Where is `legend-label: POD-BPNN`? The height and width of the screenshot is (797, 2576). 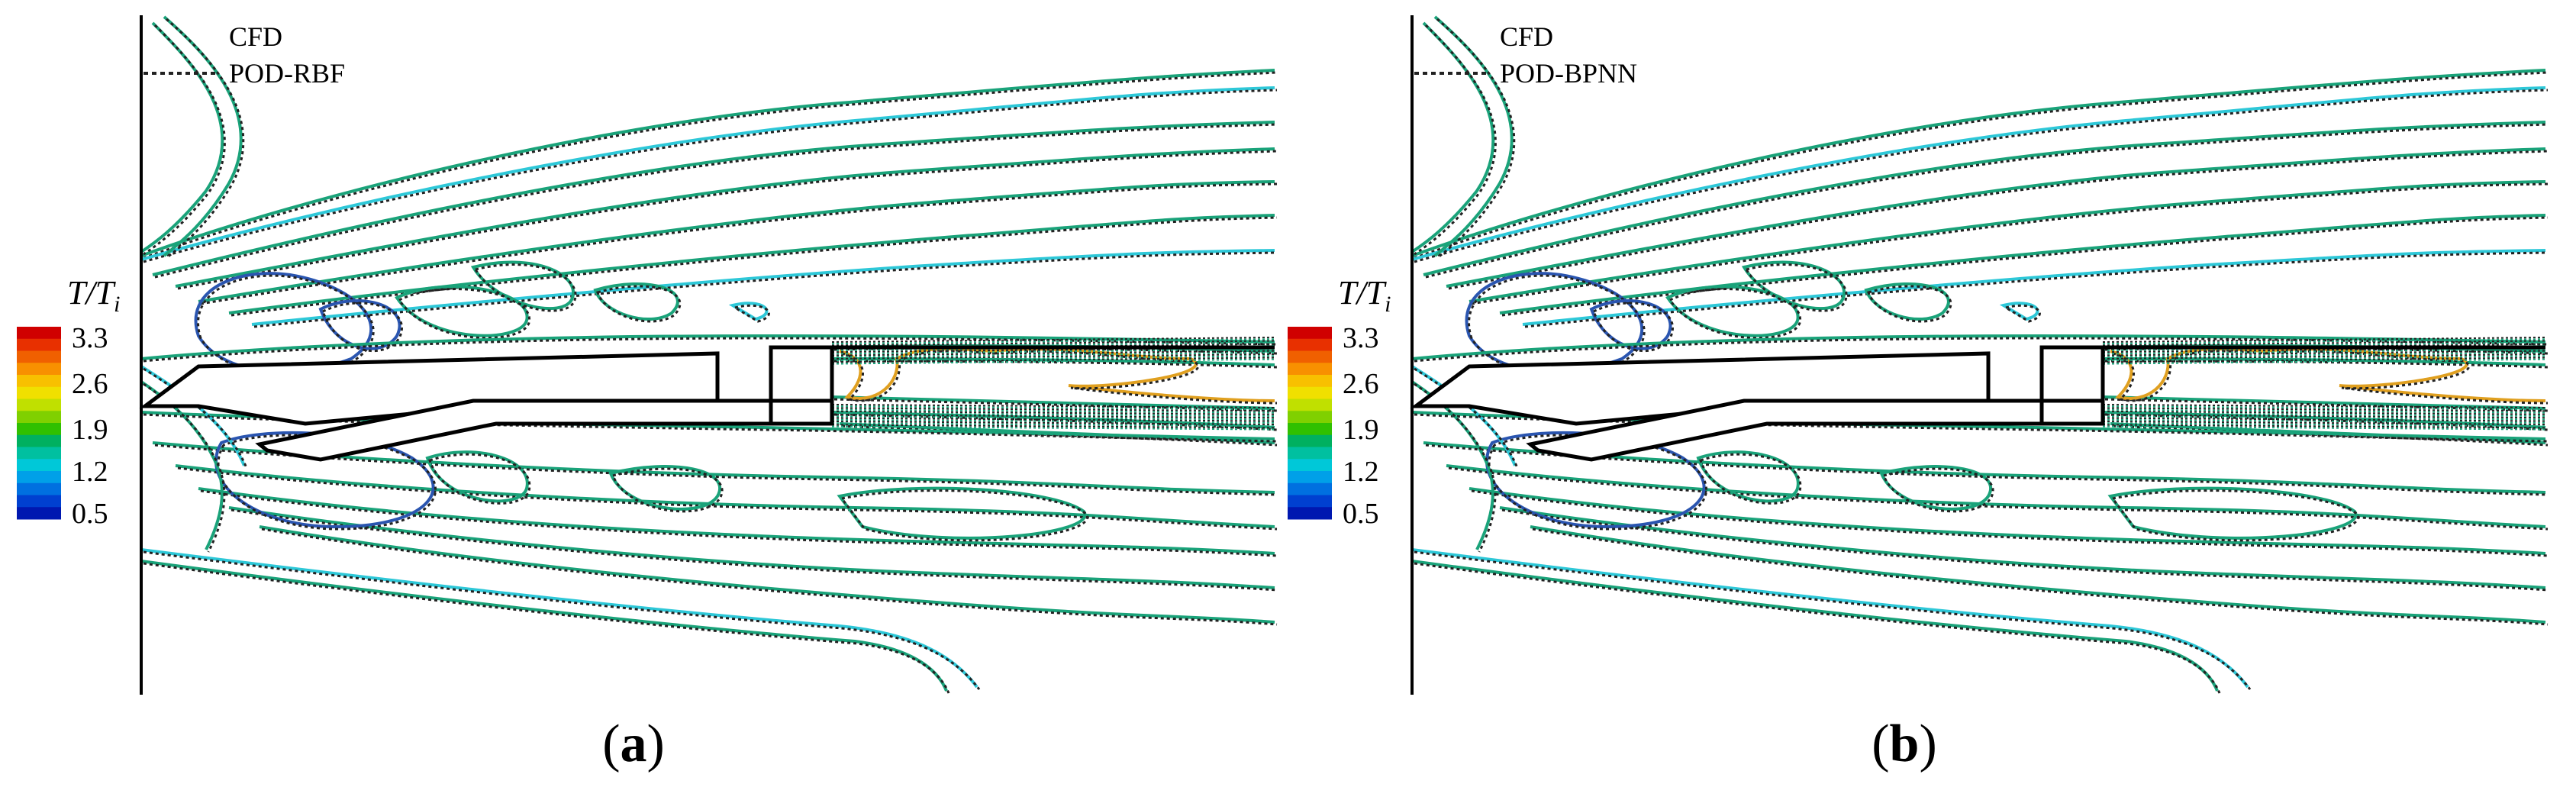 legend-label: POD-BPNN is located at coordinates (1569, 74).